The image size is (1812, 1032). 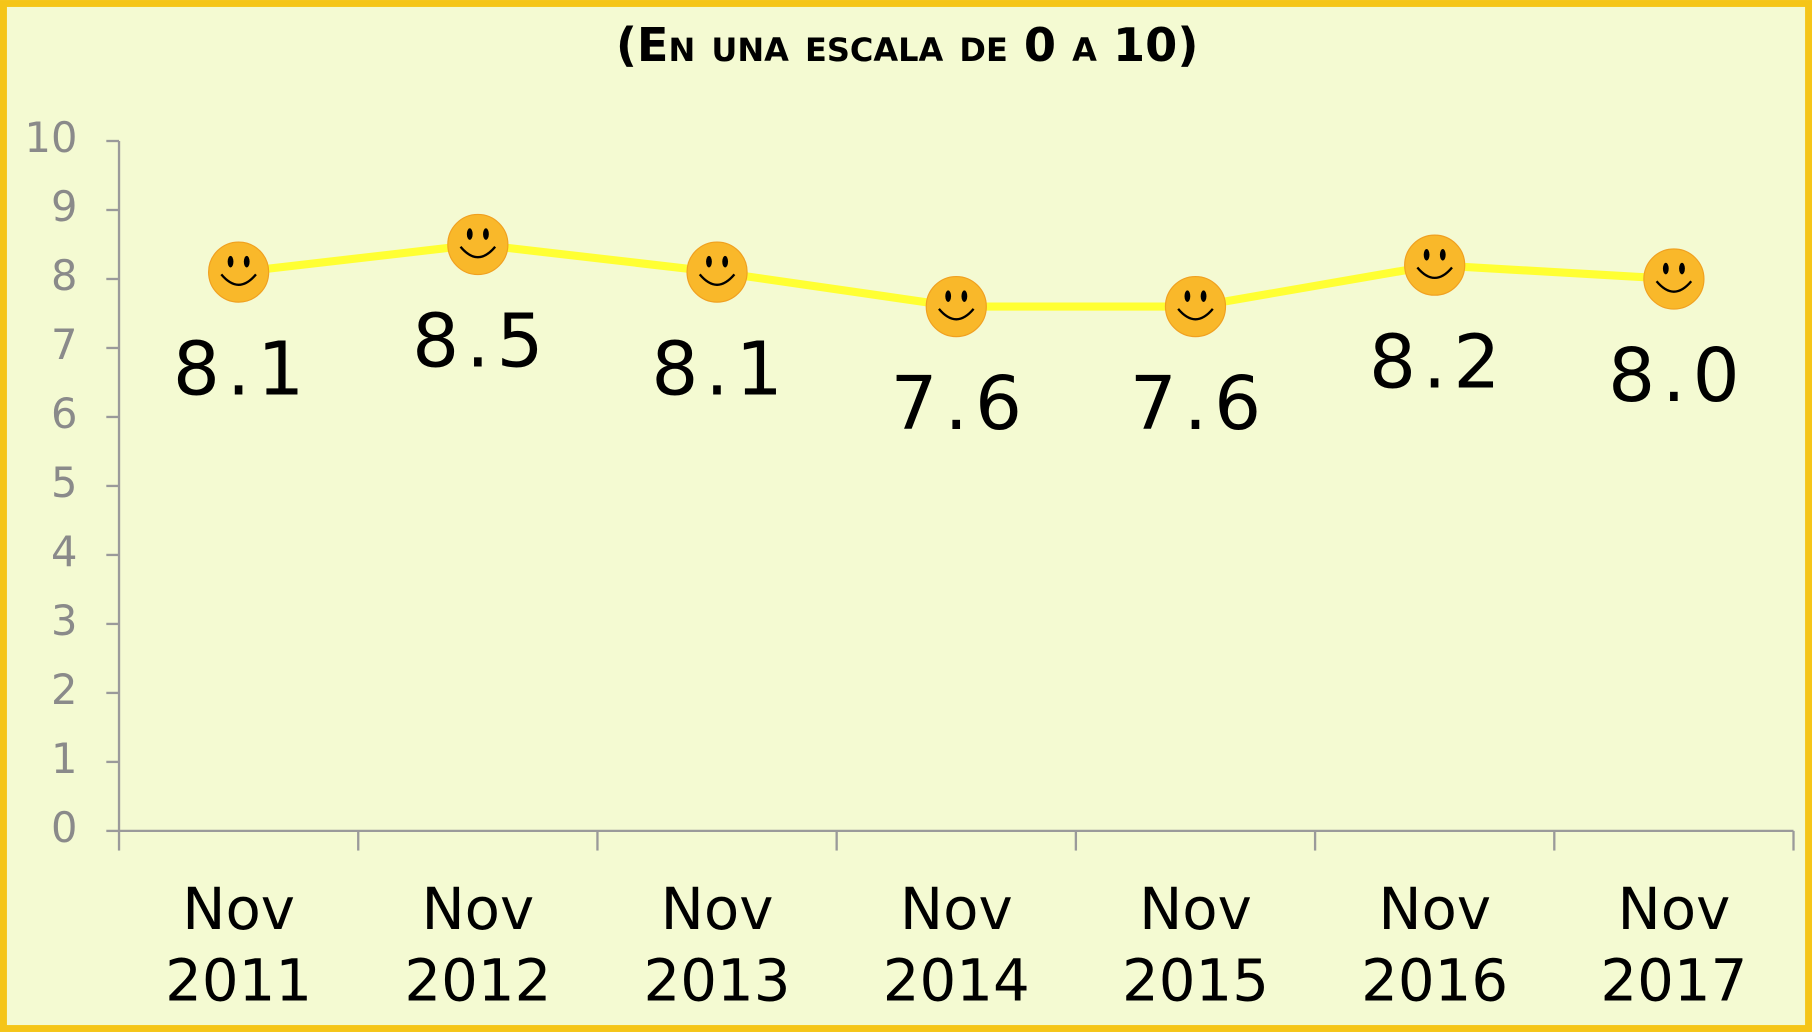 What do you see at coordinates (717, 945) in the screenshot?
I see `x-tick-label: Nov 2013` at bounding box center [717, 945].